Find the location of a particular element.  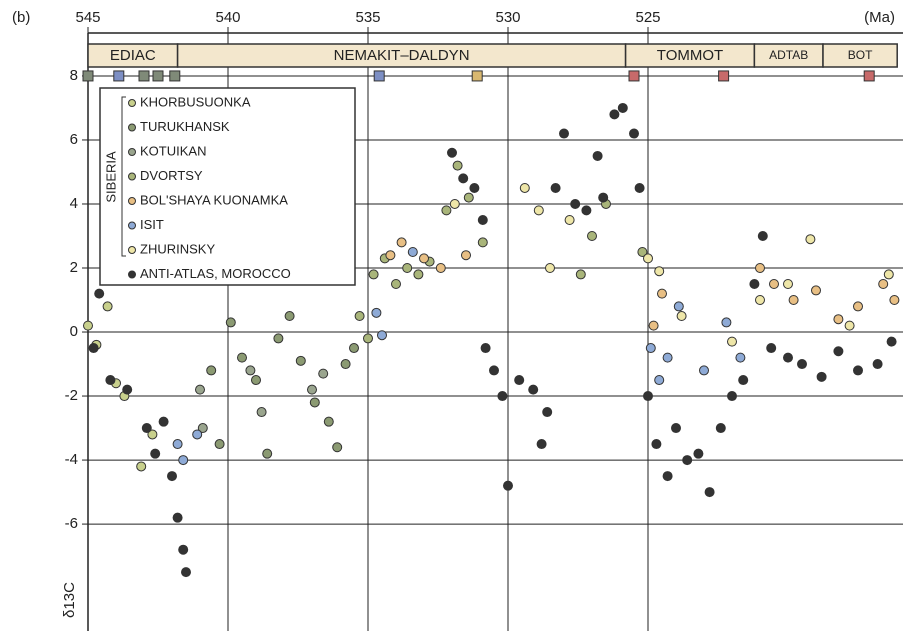

x-tick-label: 540 is located at coordinates (227, 17).